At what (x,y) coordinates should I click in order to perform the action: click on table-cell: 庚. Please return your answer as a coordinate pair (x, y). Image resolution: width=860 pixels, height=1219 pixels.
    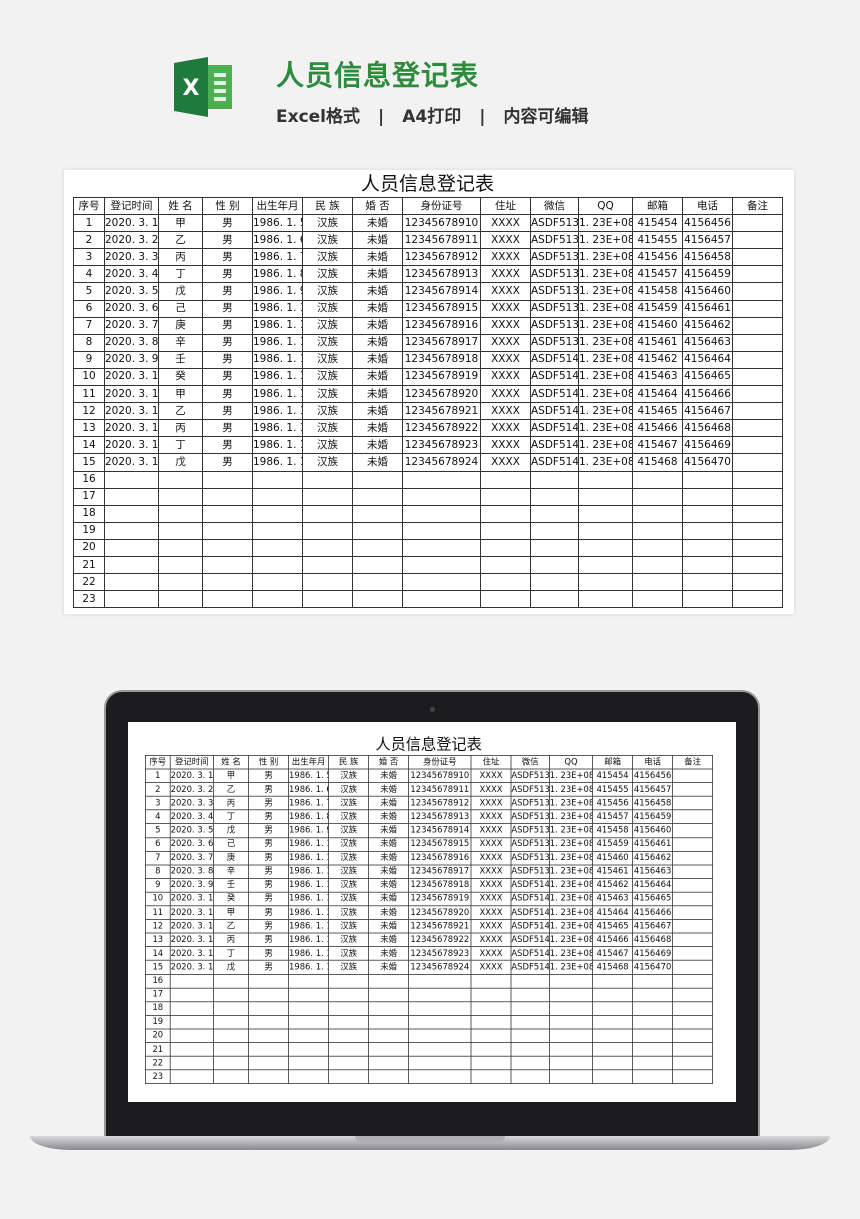
    Looking at the image, I should click on (231, 858).